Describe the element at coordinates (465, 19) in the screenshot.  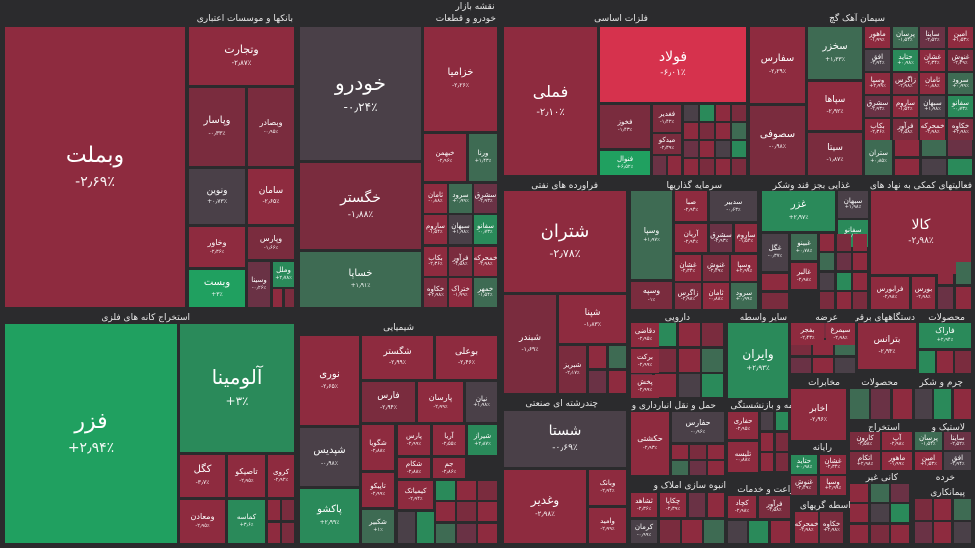
I see `sector-header-auto: خودرو و قطعات` at that location.